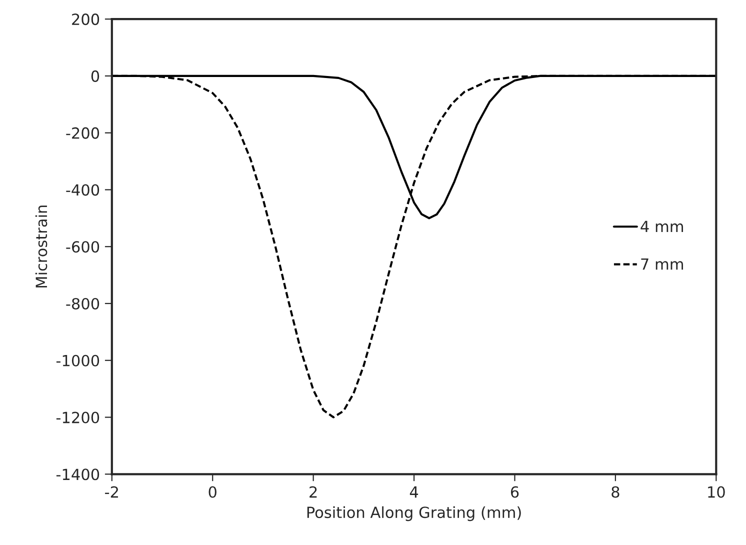 The width and height of the screenshot is (746, 545). Describe the element at coordinates (86, 20) in the screenshot. I see `y-tick-label: 200` at that location.